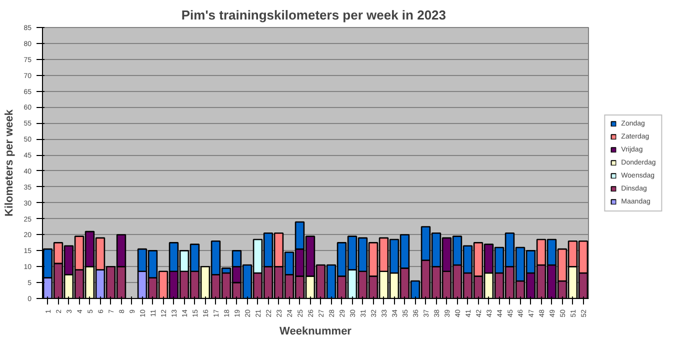  Describe the element at coordinates (316, 331) in the screenshot. I see `x-axis-title: Weeknummer` at that location.